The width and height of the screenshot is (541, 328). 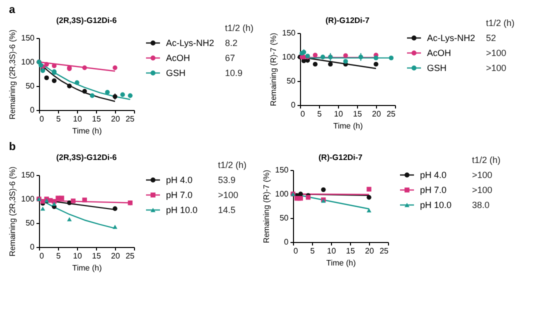 I want to click on text: 53.9, so click(x=227, y=180).